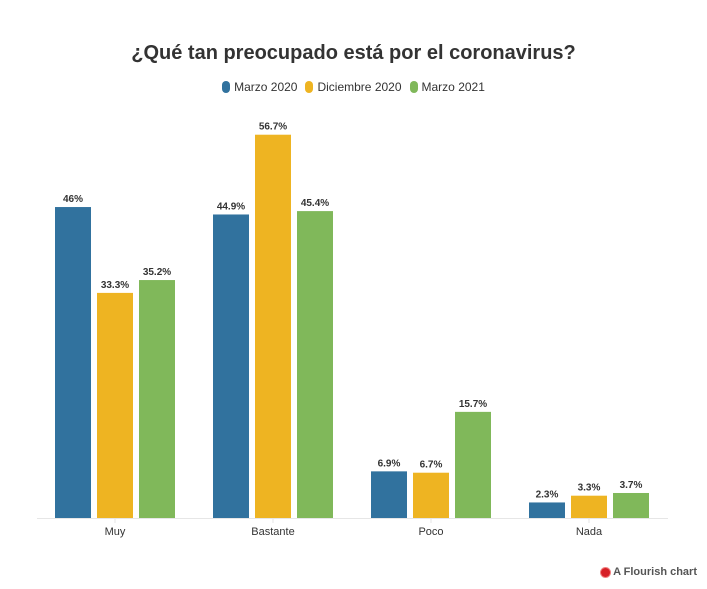 Image resolution: width=707 pixels, height=589 pixels. I want to click on legend-item-marzo-2020: Marzo 2020, so click(259, 87).